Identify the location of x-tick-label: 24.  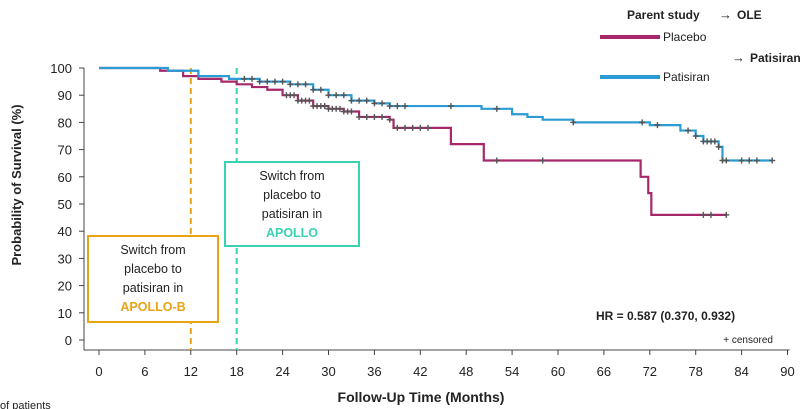
(282, 371).